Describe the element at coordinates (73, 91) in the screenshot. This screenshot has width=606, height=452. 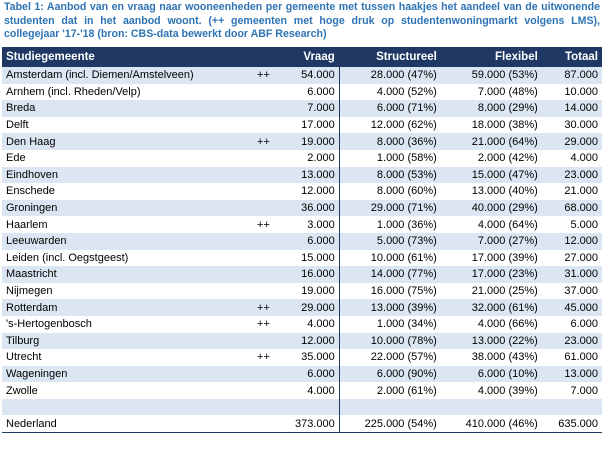
I see `cell-name: Arnhem (incl. Rheden/Velp)` at that location.